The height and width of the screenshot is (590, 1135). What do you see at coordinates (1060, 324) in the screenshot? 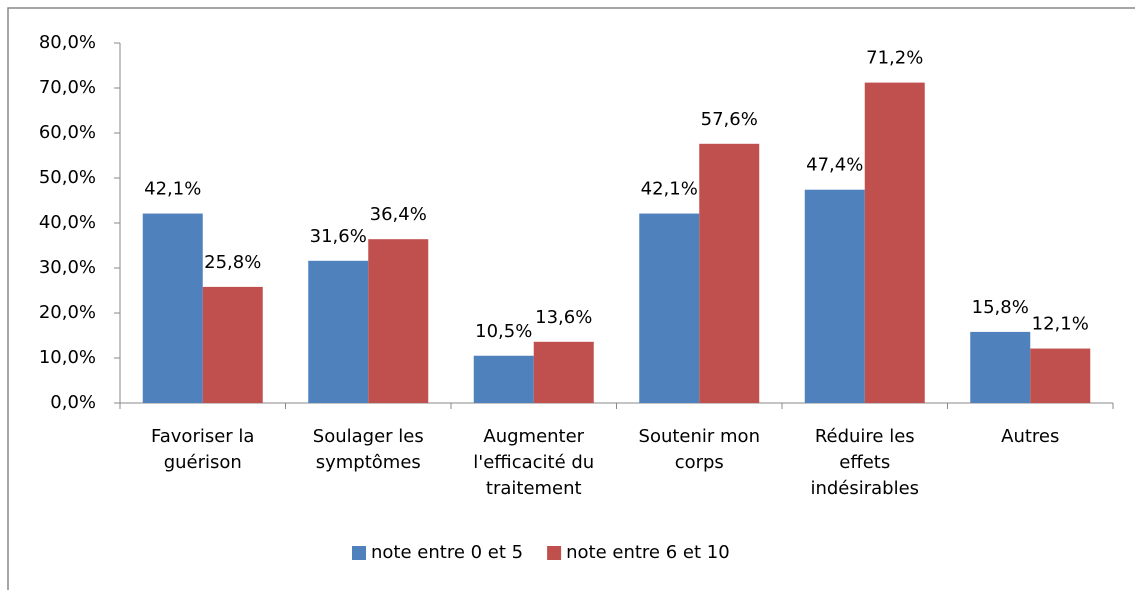
I see `data-label: 12,1%` at bounding box center [1060, 324].